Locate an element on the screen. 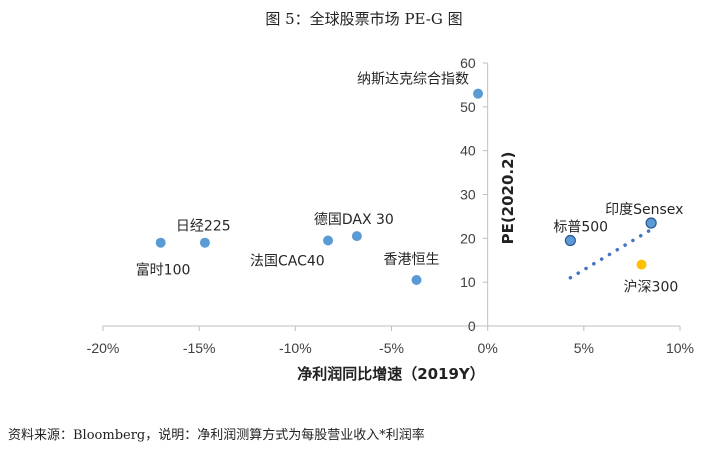  data-label: 德国DAX 30 is located at coordinates (354, 220).